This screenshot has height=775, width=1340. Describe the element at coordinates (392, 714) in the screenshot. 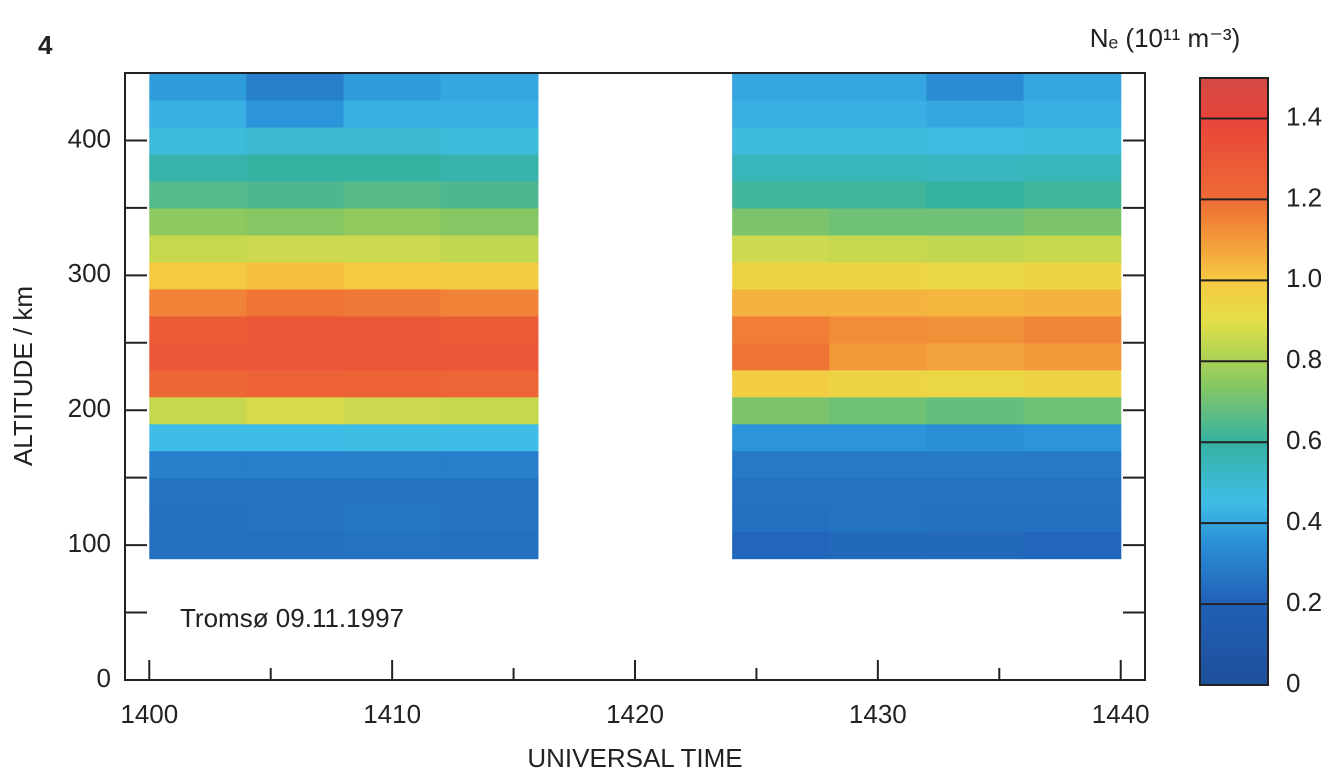

I see `x-tick-label: 1410` at that location.